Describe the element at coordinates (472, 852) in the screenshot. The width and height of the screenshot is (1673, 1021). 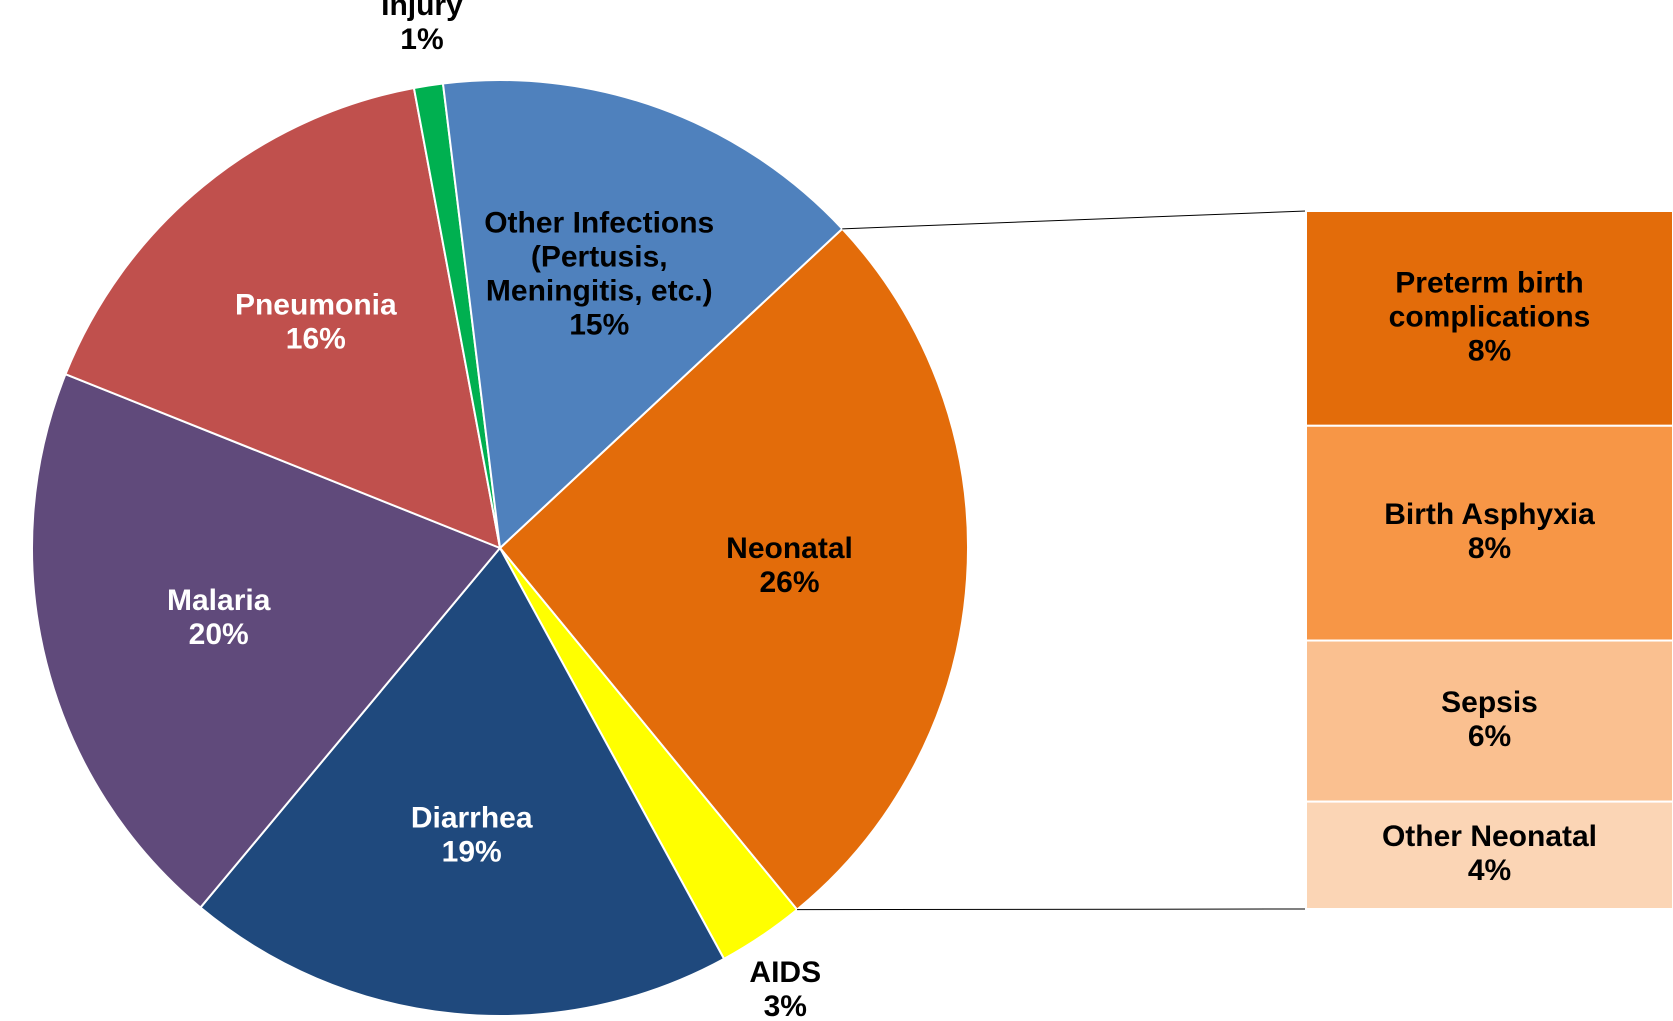
I see `slice-value-label: 19%` at that location.